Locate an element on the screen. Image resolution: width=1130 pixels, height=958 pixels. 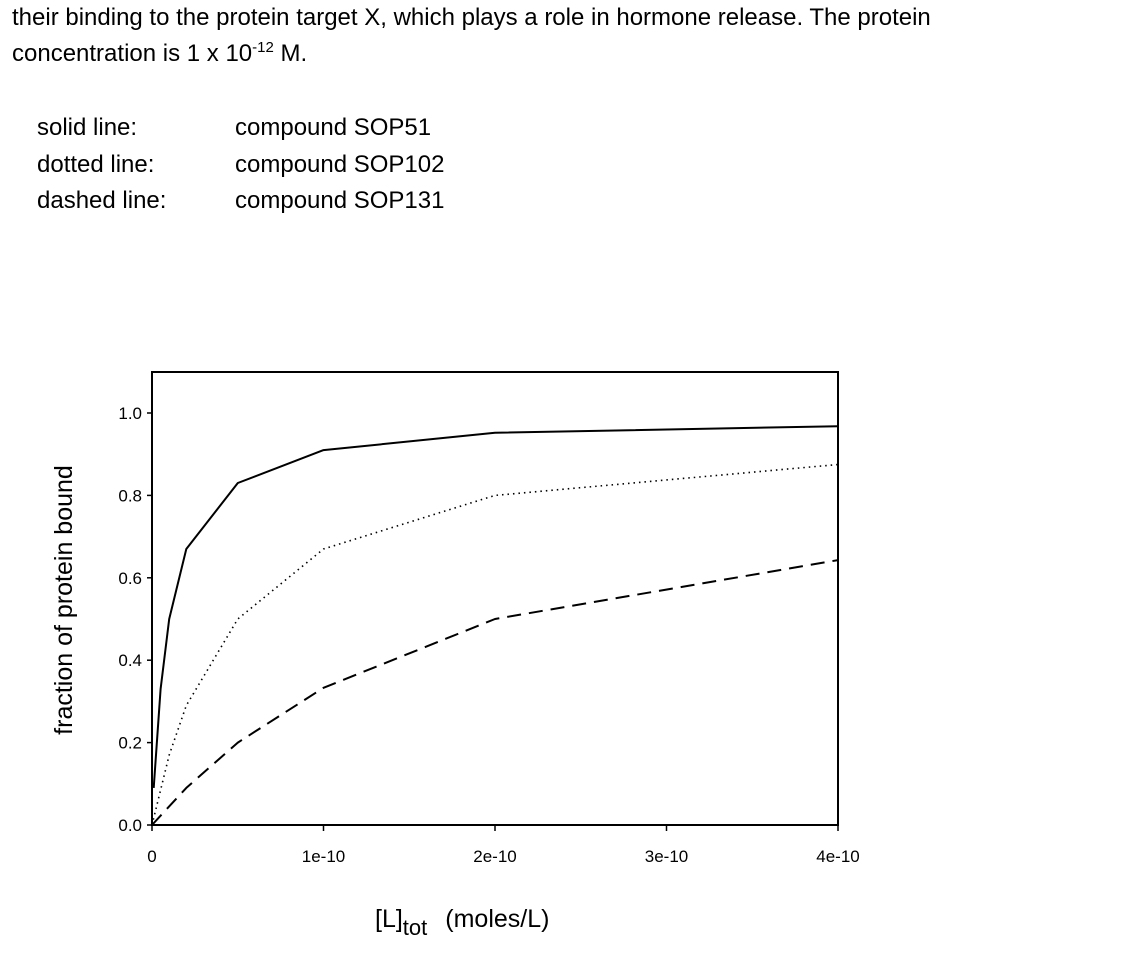
x-tick-label: 4e-10 is located at coordinates (837, 856).